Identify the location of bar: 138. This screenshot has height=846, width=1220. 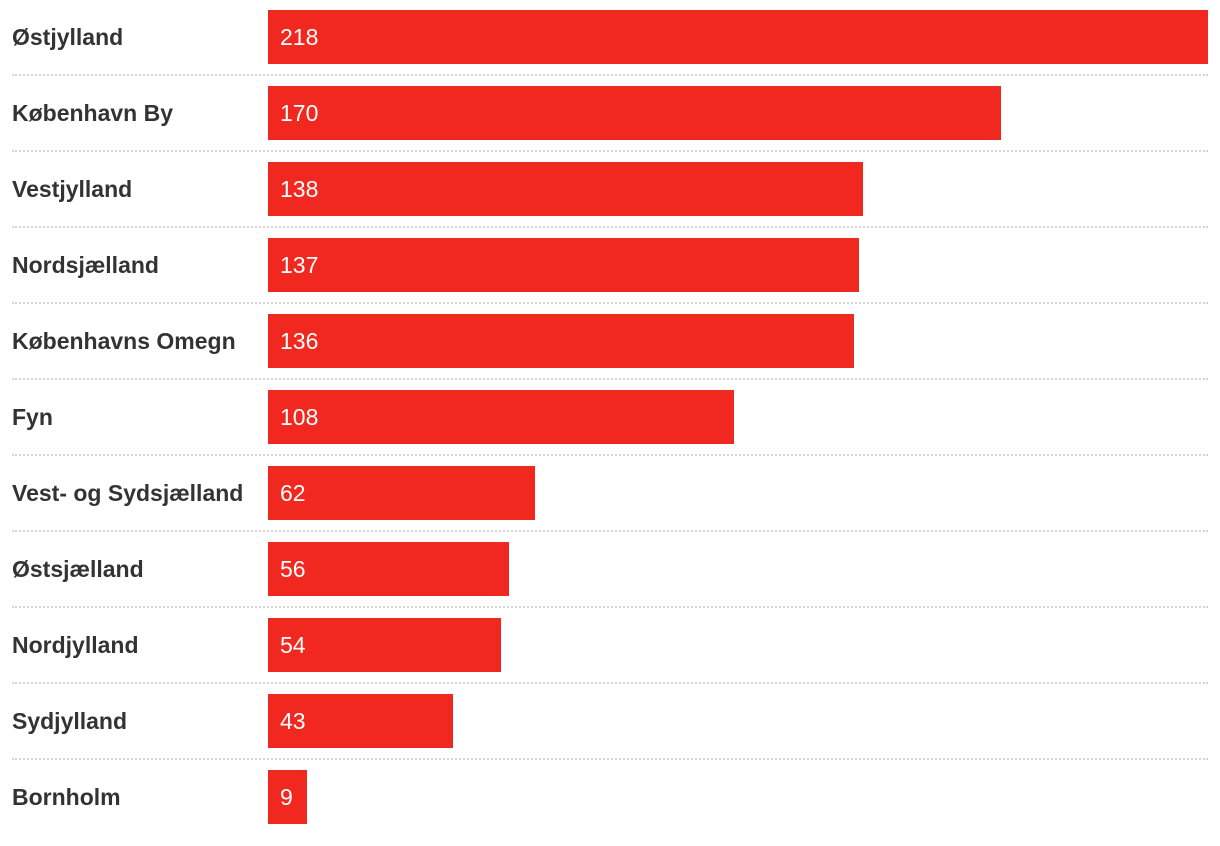
(565, 189).